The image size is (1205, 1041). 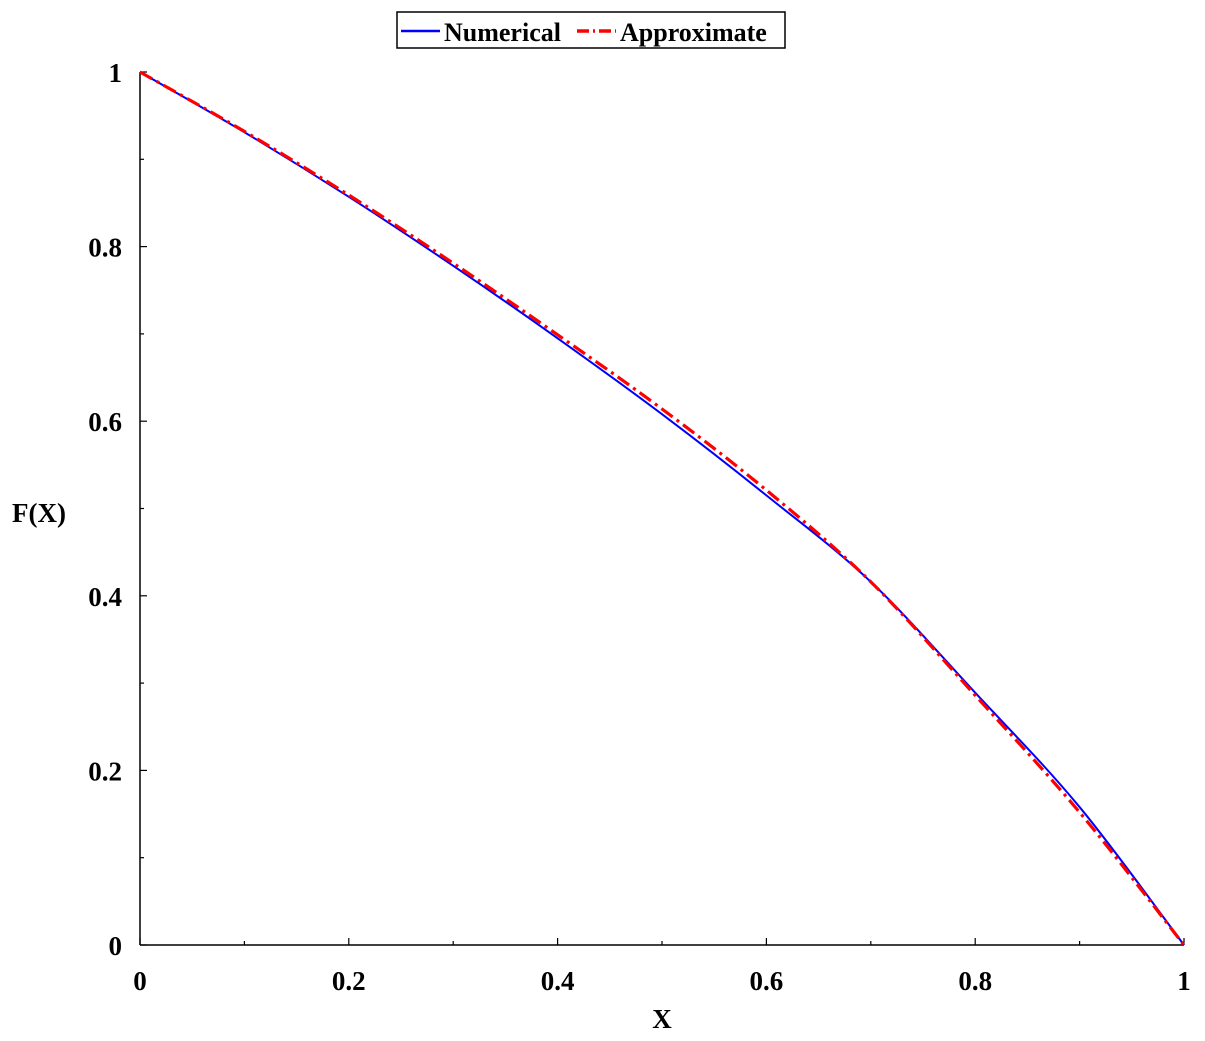 I want to click on y-tick-label: 0.6, so click(x=105, y=422).